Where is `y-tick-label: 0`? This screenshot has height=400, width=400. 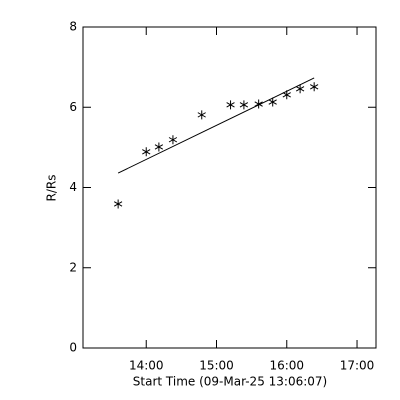 y-tick-label: 0 is located at coordinates (73, 348).